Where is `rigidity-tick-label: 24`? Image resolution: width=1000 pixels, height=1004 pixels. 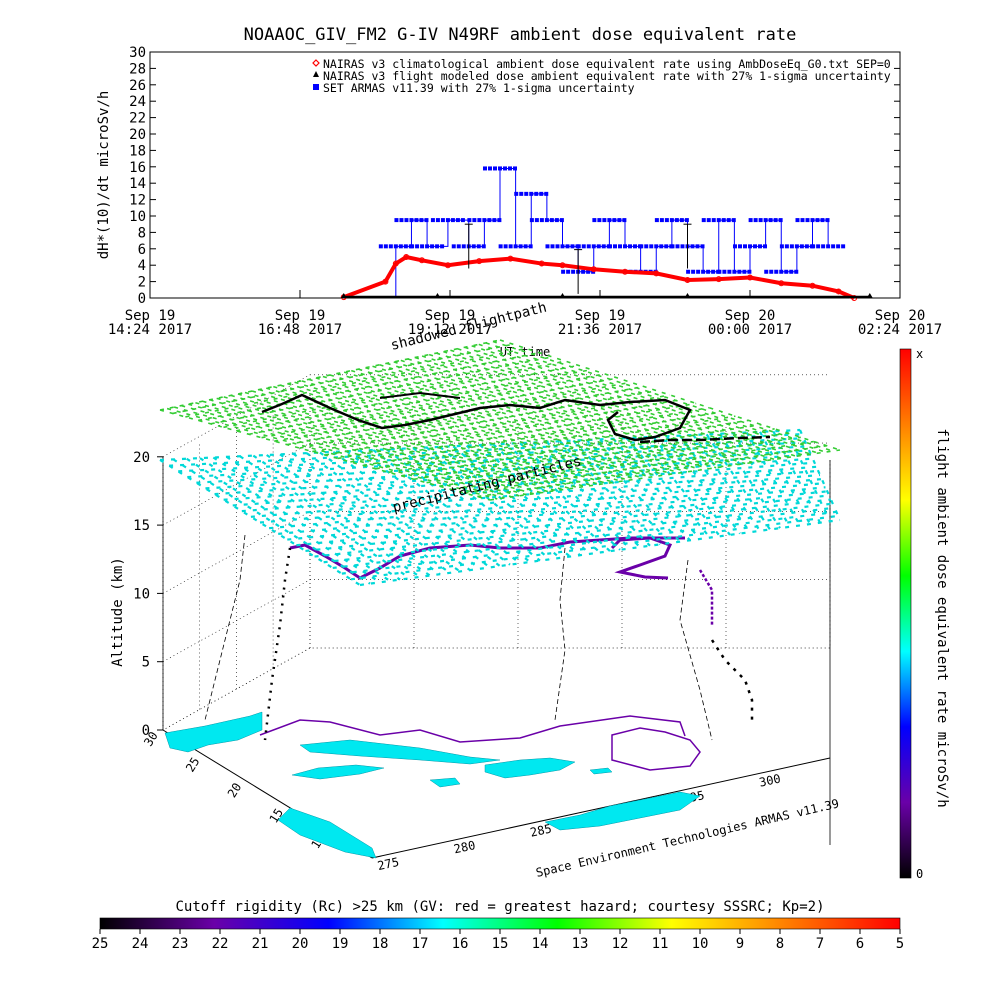 rigidity-tick-label: 24 is located at coordinates (140, 944).